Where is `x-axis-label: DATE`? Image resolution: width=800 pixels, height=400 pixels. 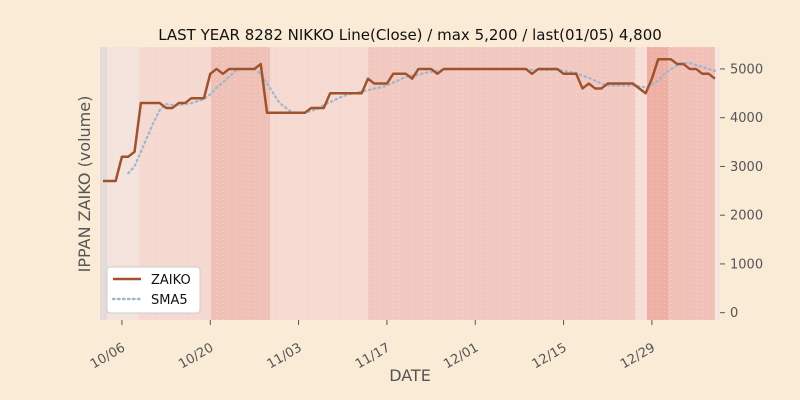 x-axis-label: DATE is located at coordinates (410, 375).